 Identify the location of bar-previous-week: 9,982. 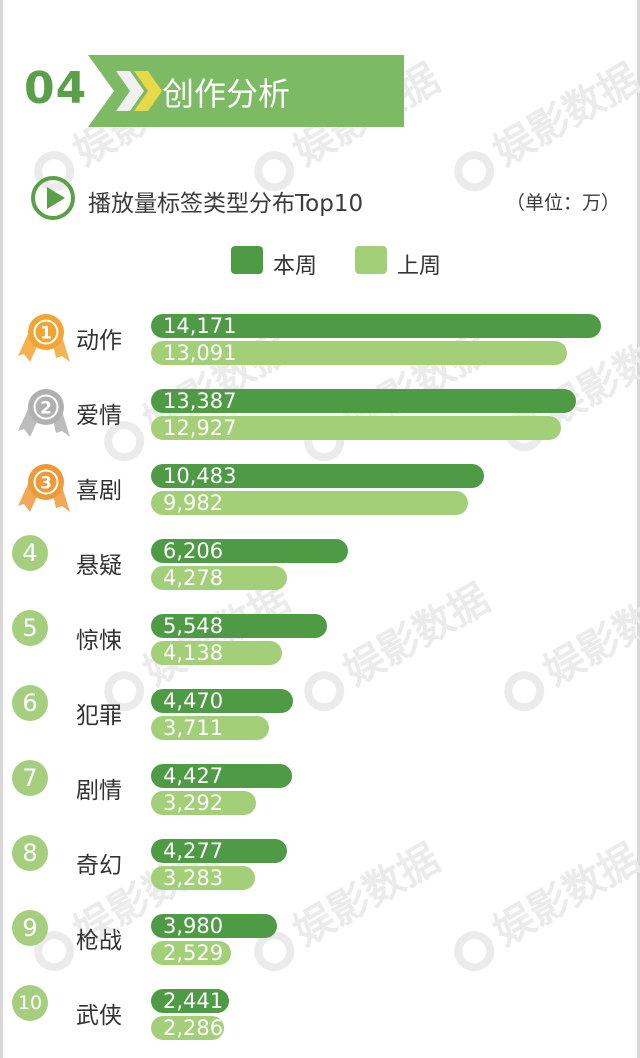
(309, 503).